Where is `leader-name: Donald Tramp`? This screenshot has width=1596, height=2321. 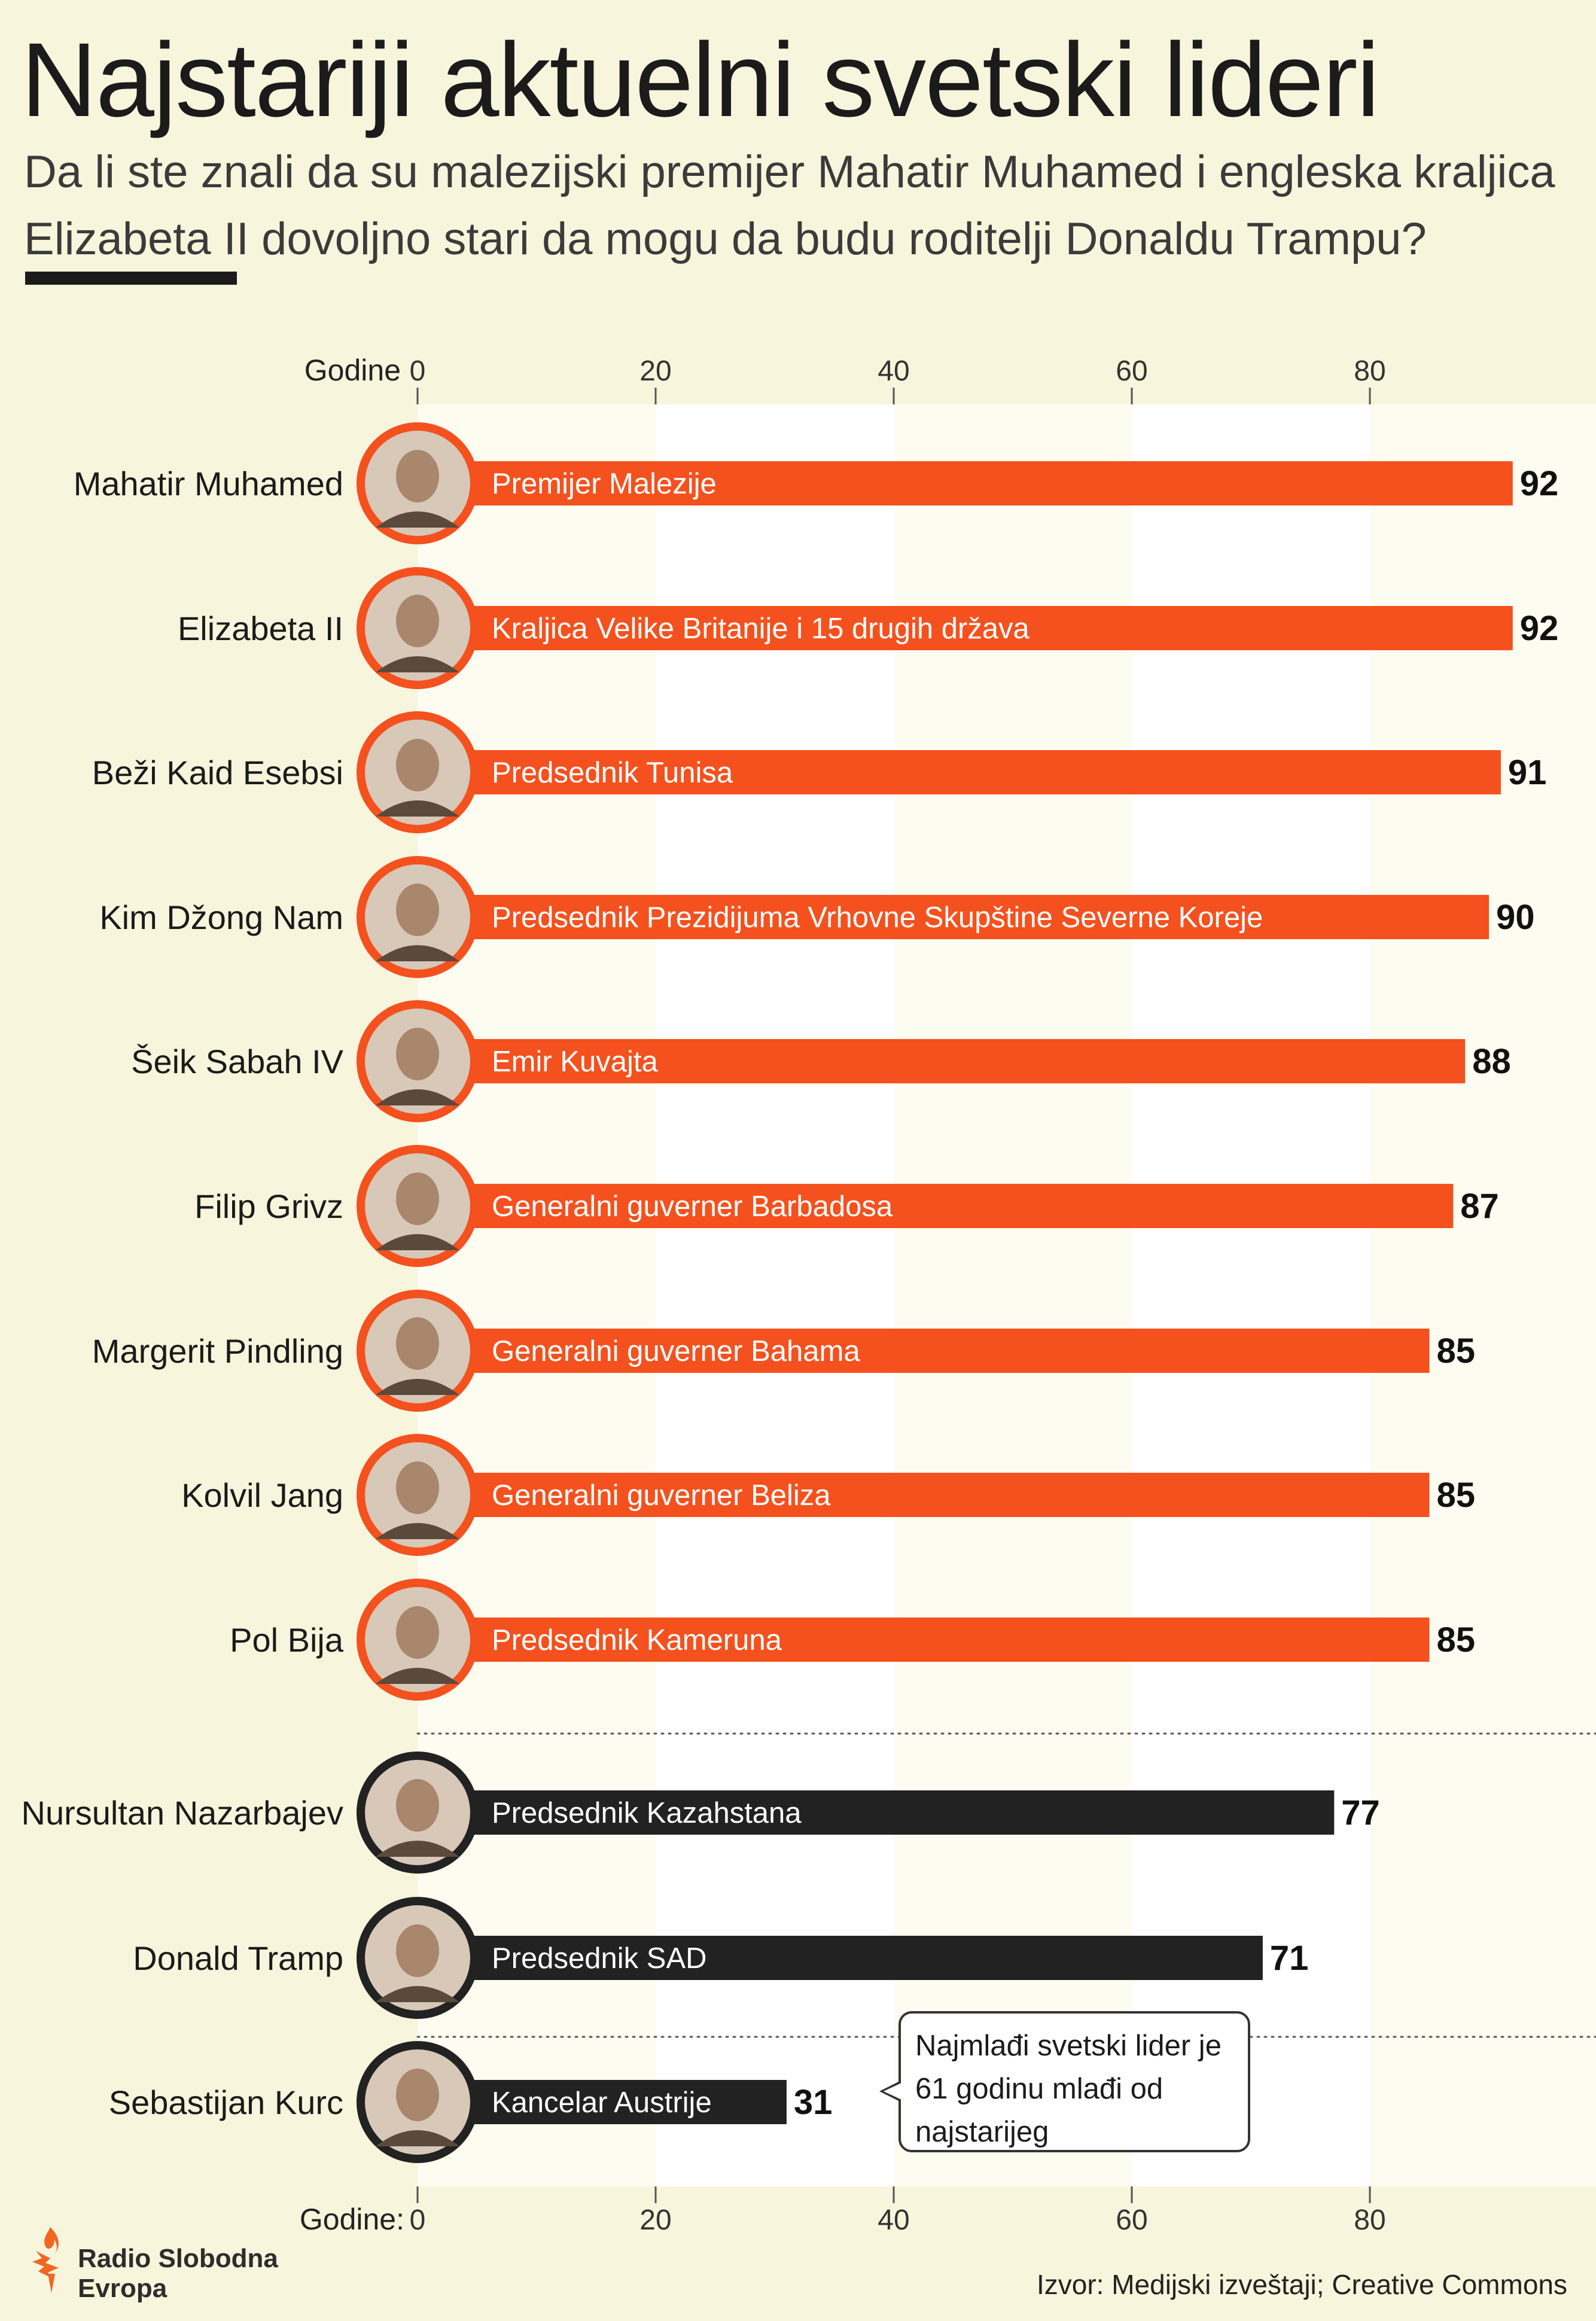 leader-name: Donald Tramp is located at coordinates (238, 1958).